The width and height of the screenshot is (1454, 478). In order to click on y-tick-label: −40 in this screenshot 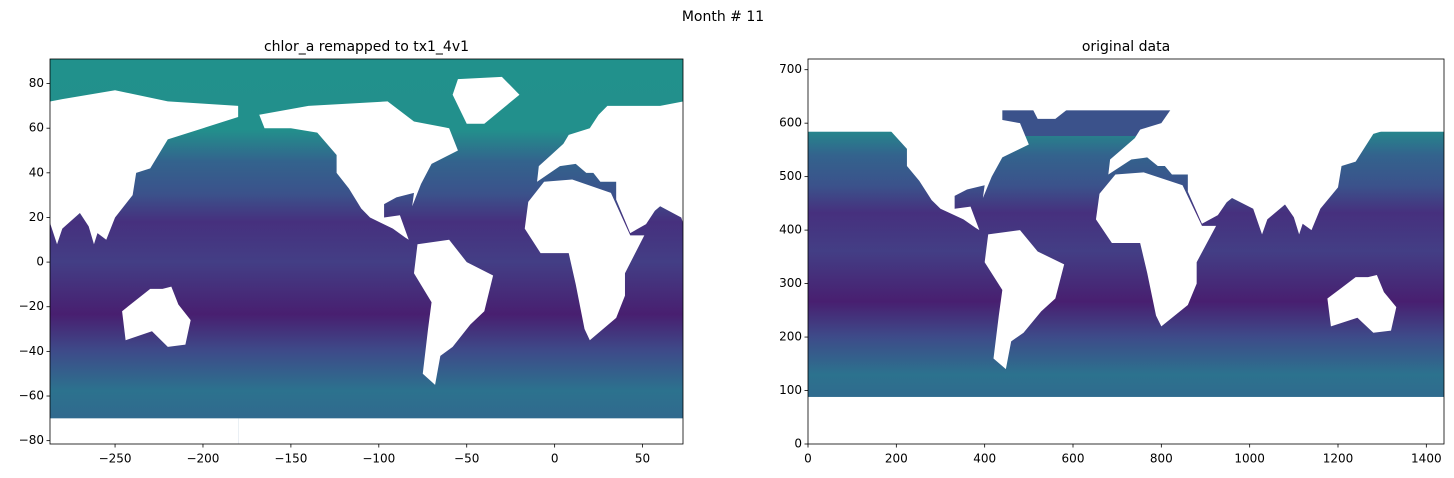, I will do `click(31, 351)`.